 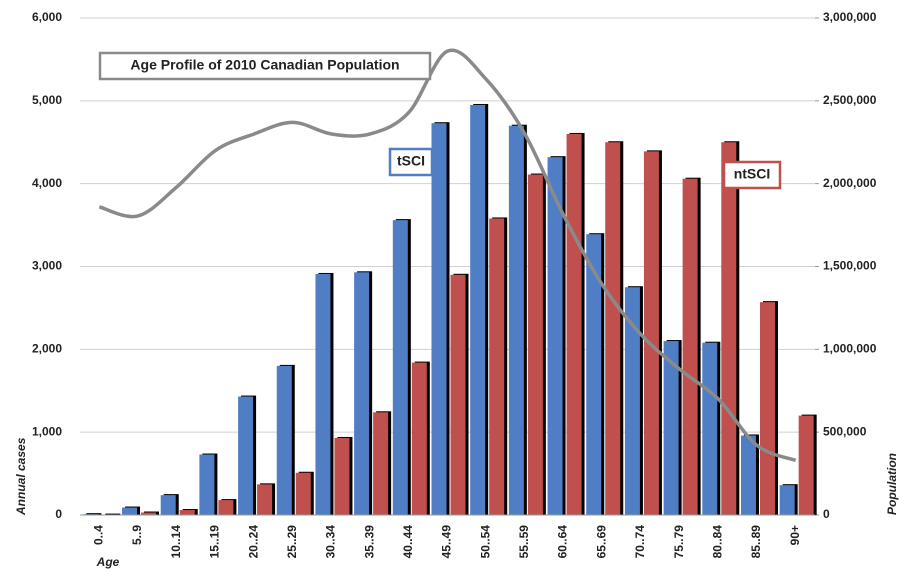 What do you see at coordinates (795, 535) in the screenshot?
I see `x-tick-label: 90+` at bounding box center [795, 535].